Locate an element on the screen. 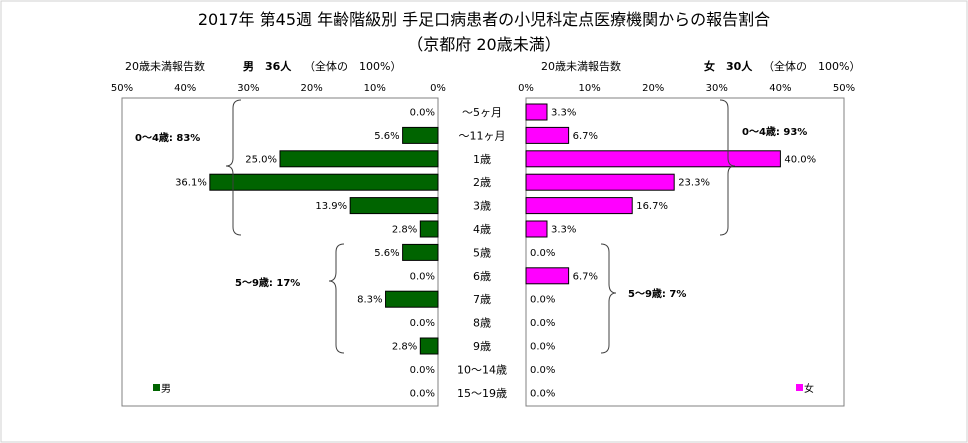 The width and height of the screenshot is (968, 443). right-tick-label: 20% is located at coordinates (653, 88).